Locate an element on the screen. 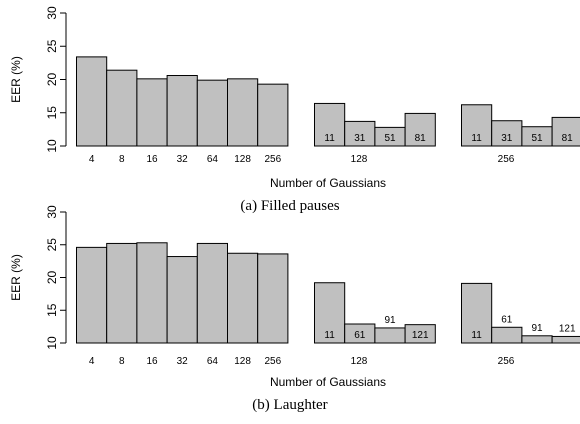 This screenshot has height=424, width=580. panel-b-x-tick-label: 4 is located at coordinates (92, 361).